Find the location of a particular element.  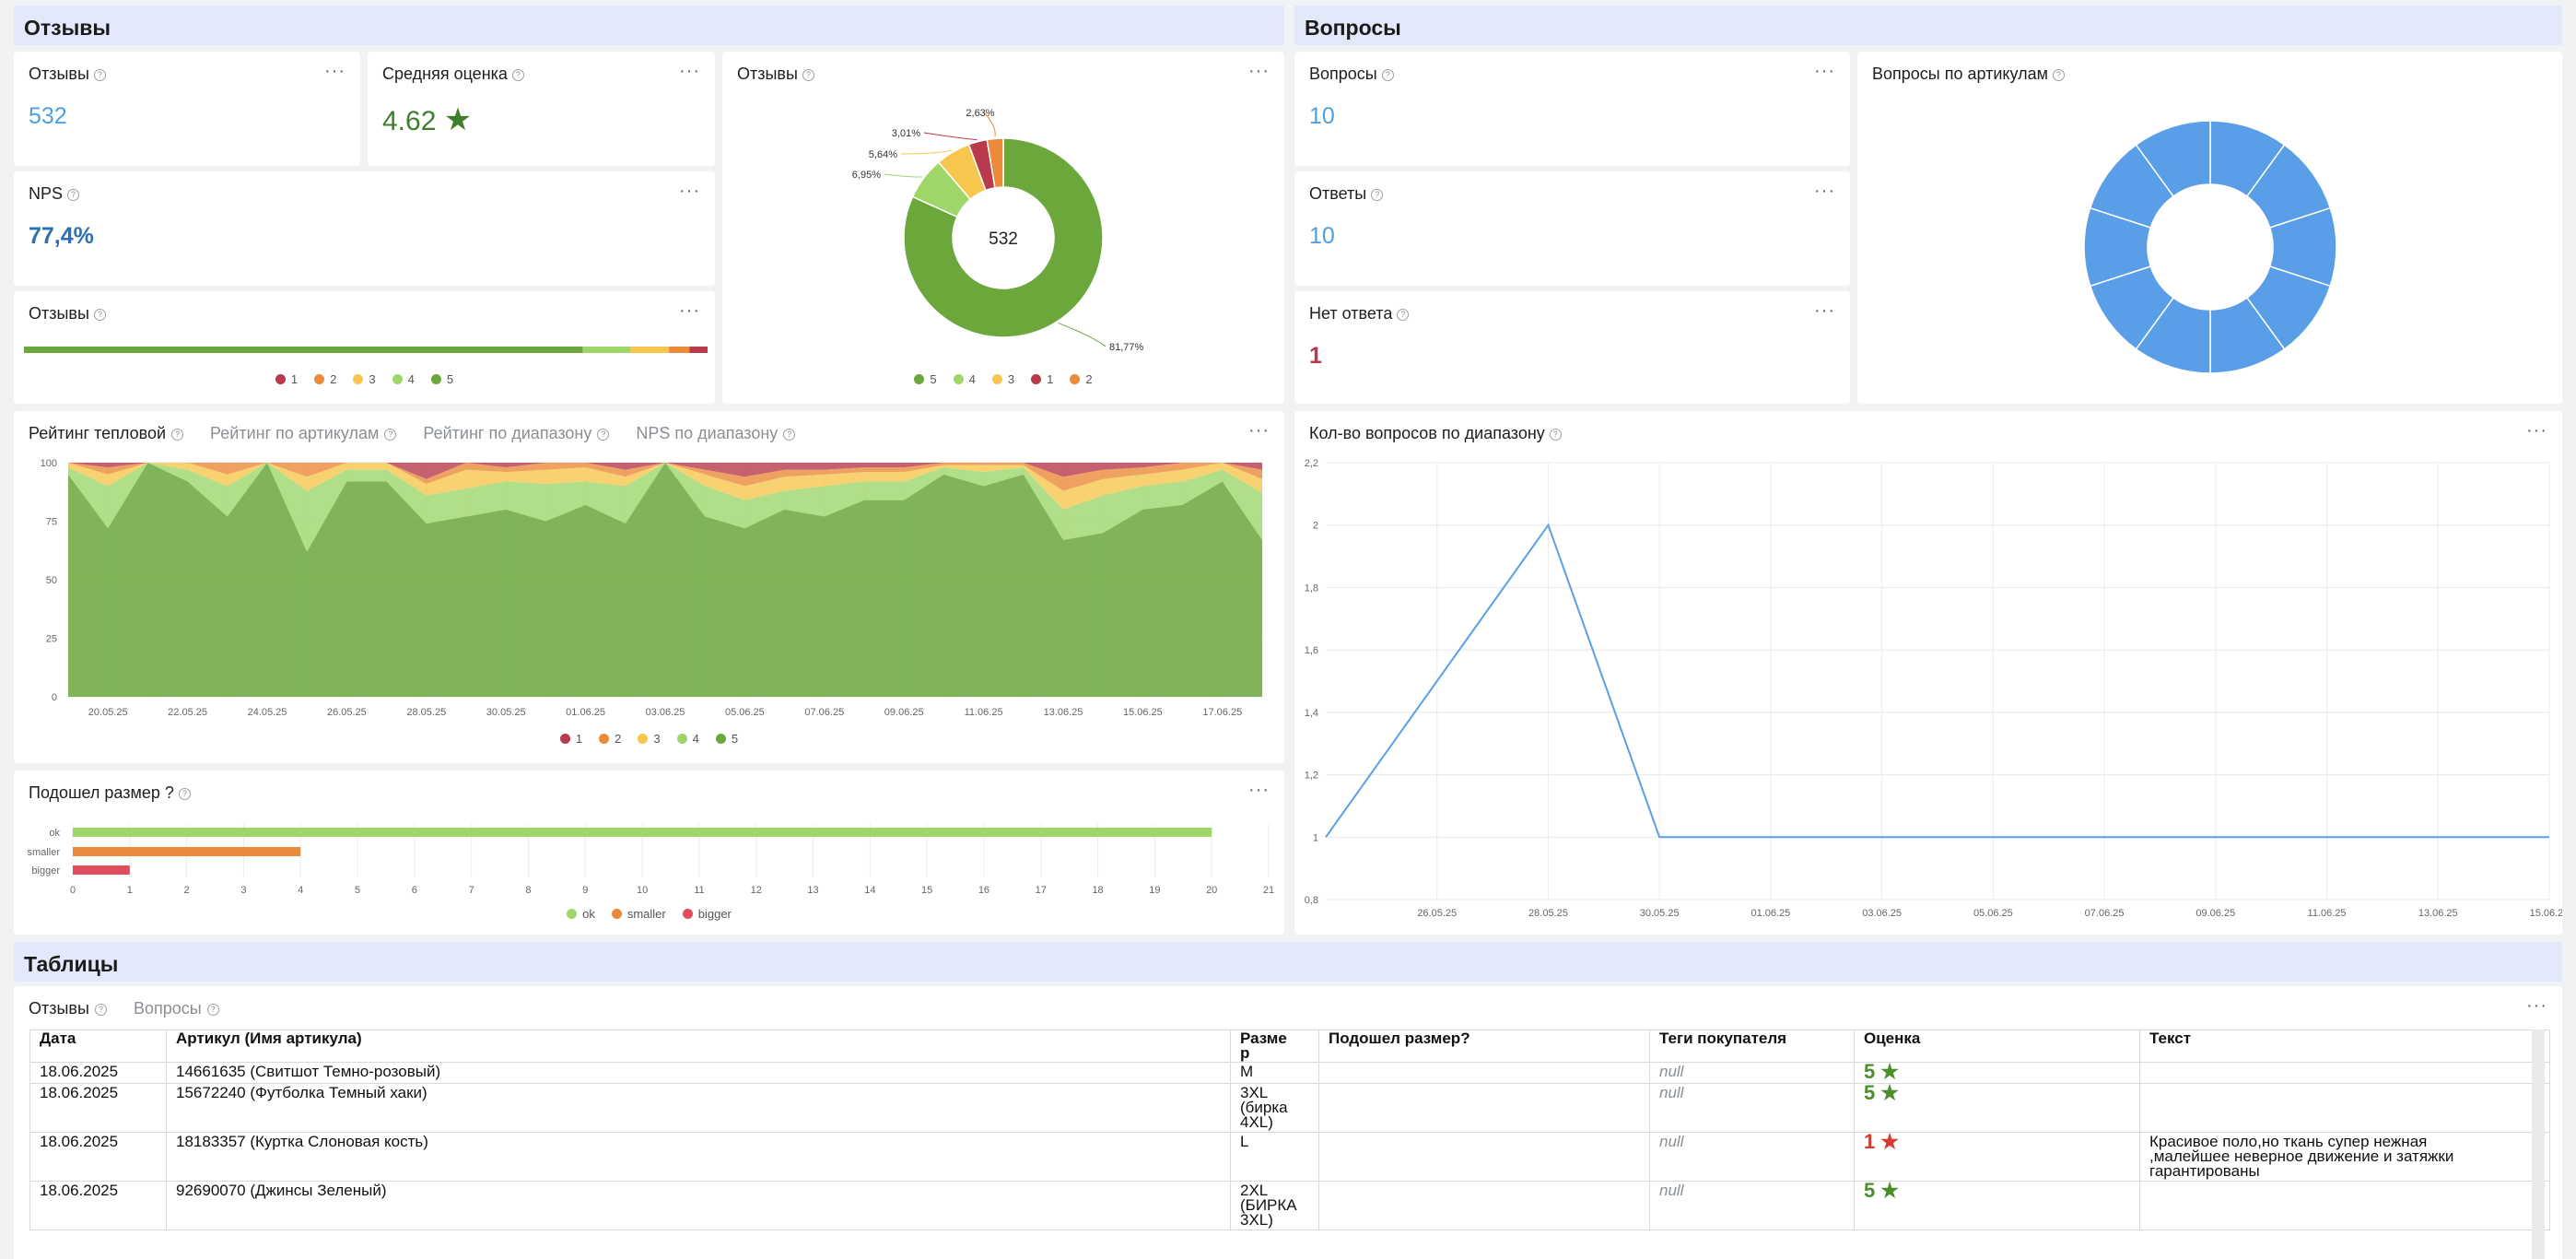

line-series is located at coordinates (1937, 681).